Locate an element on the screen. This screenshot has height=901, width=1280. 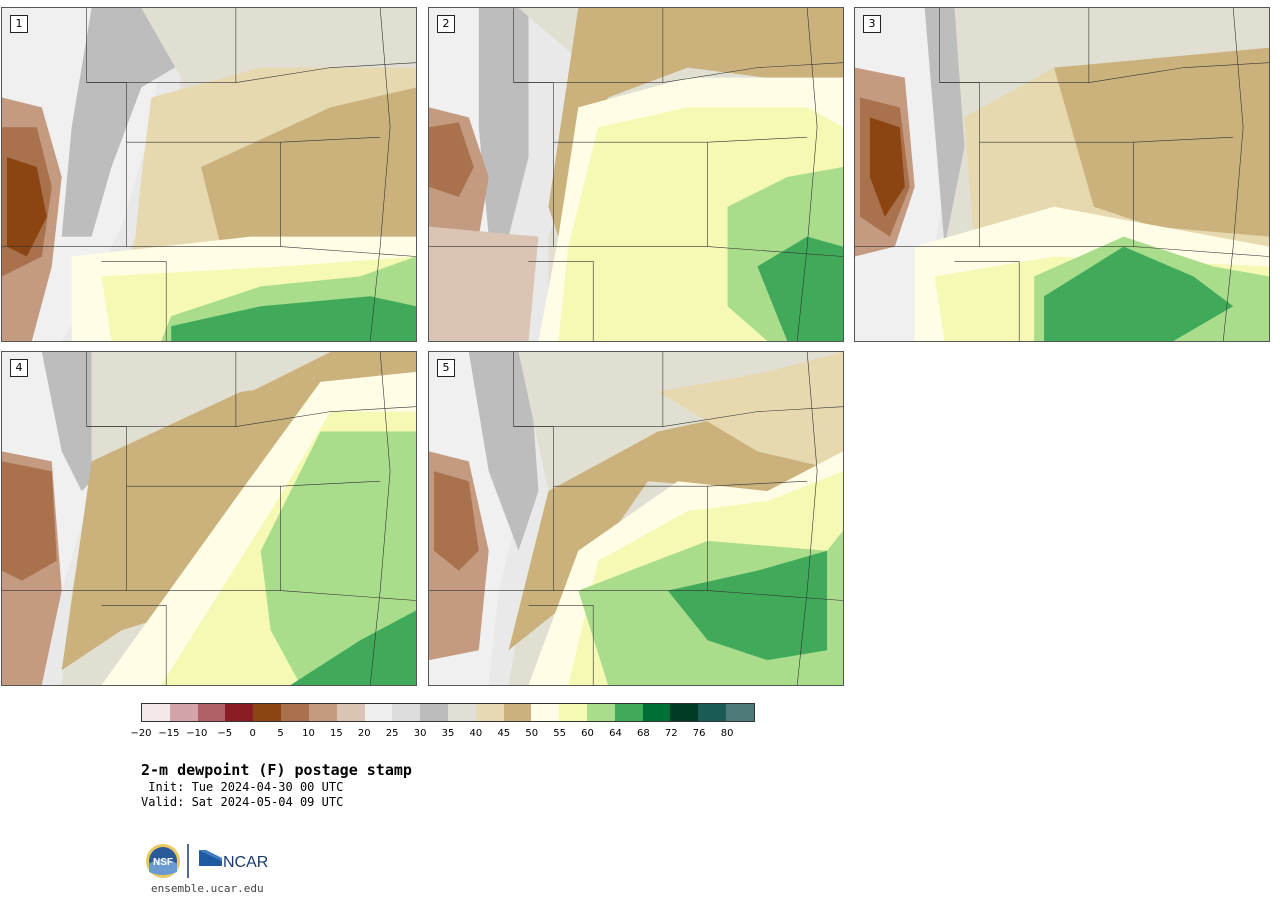
colorbar-tick-label: 5 is located at coordinates (280, 733).